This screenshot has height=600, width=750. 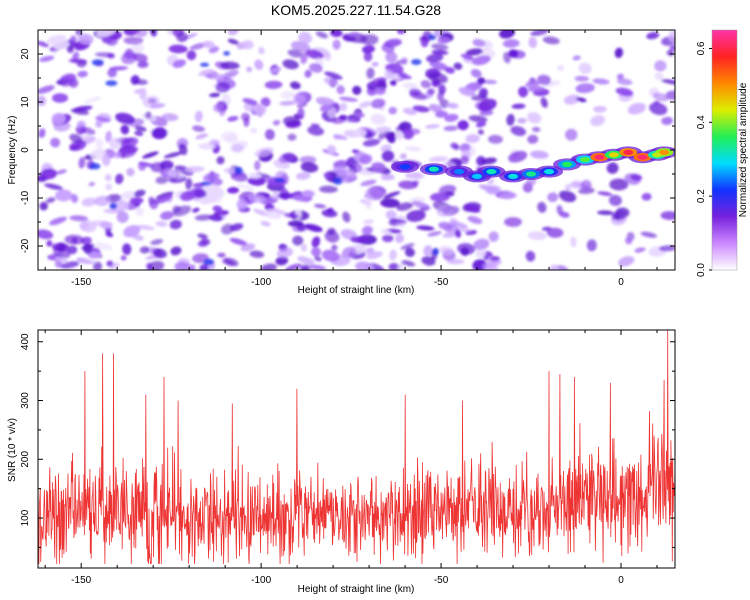 What do you see at coordinates (356, 589) in the screenshot?
I see `snr-x-label: Height of straight line (km)` at bounding box center [356, 589].